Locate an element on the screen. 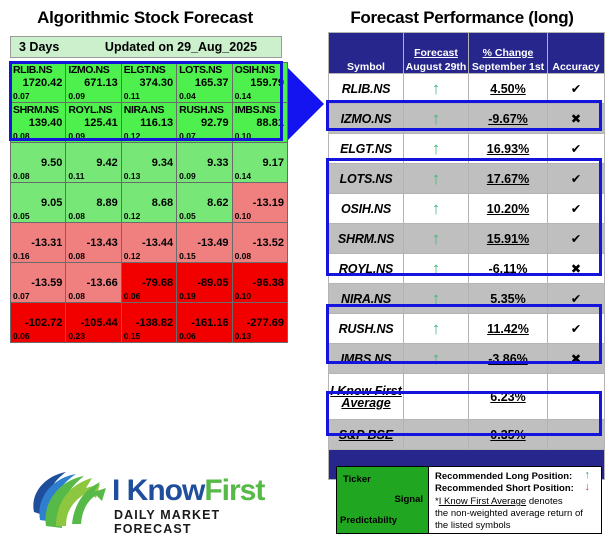 The height and width of the screenshot is (545, 612). logo-wordmark: I KnowFirst is located at coordinates (188, 491).